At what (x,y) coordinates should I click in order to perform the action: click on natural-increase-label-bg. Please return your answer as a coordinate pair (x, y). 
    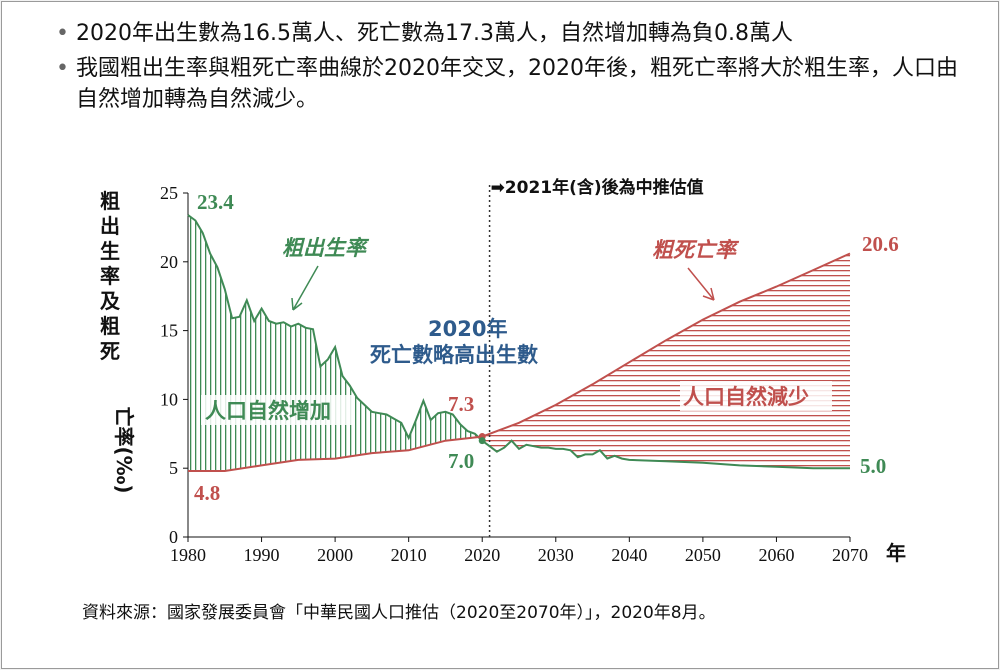
    Looking at the image, I should click on (277, 410).